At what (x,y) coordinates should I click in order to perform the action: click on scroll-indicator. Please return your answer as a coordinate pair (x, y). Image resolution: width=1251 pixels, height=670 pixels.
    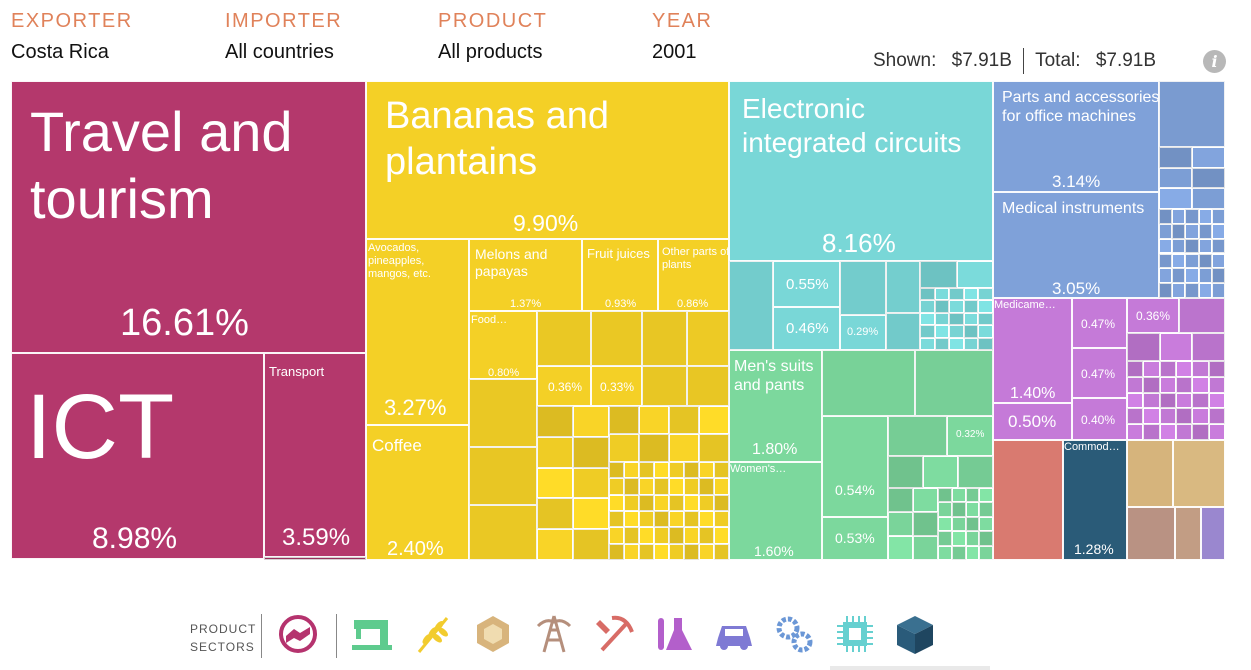
    Looking at the image, I should click on (910, 668).